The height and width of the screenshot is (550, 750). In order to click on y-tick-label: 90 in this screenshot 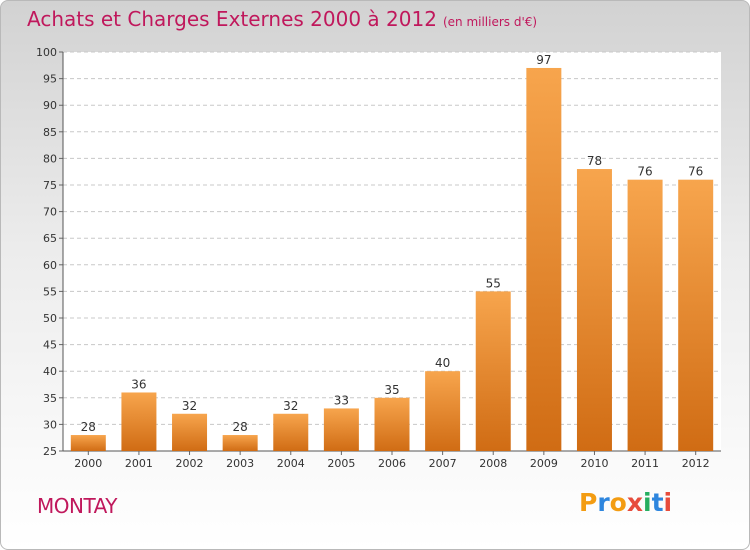, I will do `click(50, 105)`.